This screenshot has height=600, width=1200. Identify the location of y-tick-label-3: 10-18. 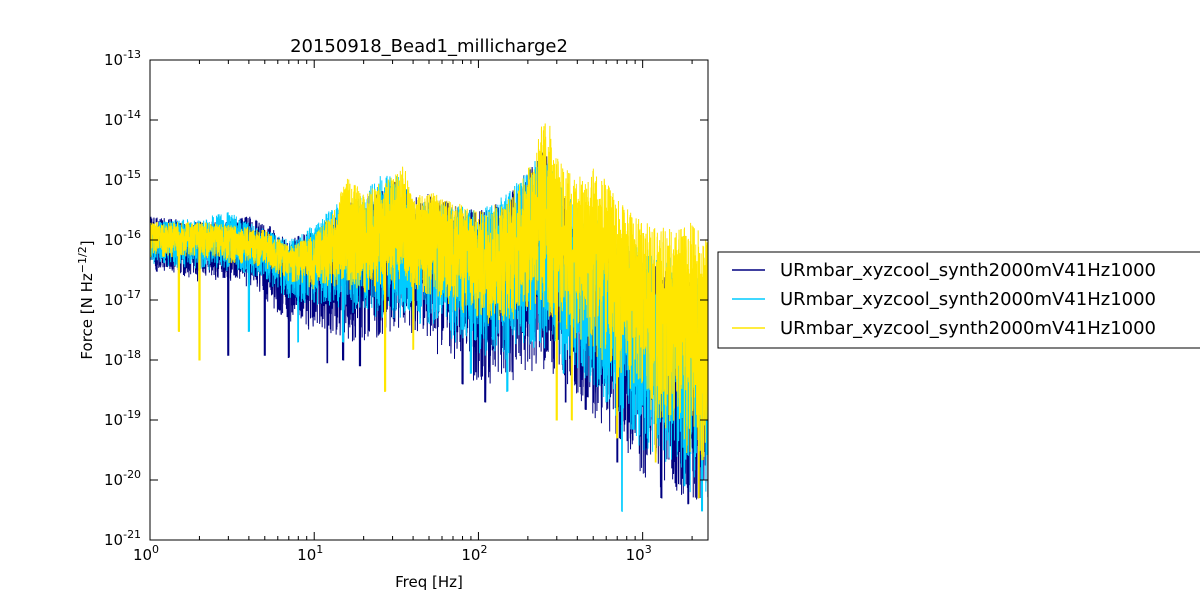
(122, 358).